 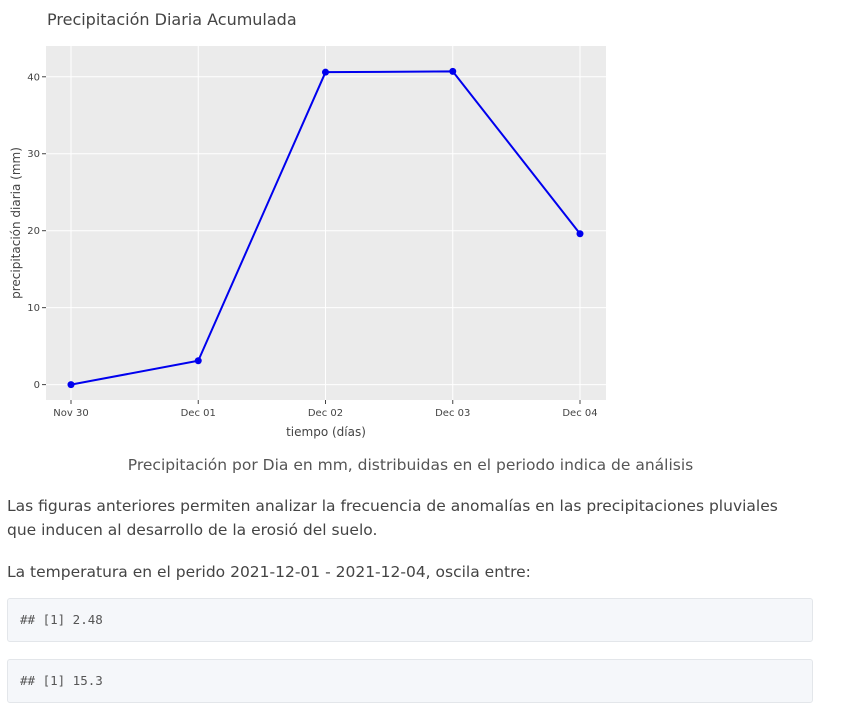 What do you see at coordinates (70, 413) in the screenshot?
I see `x-tick-label: Nov 30` at bounding box center [70, 413].